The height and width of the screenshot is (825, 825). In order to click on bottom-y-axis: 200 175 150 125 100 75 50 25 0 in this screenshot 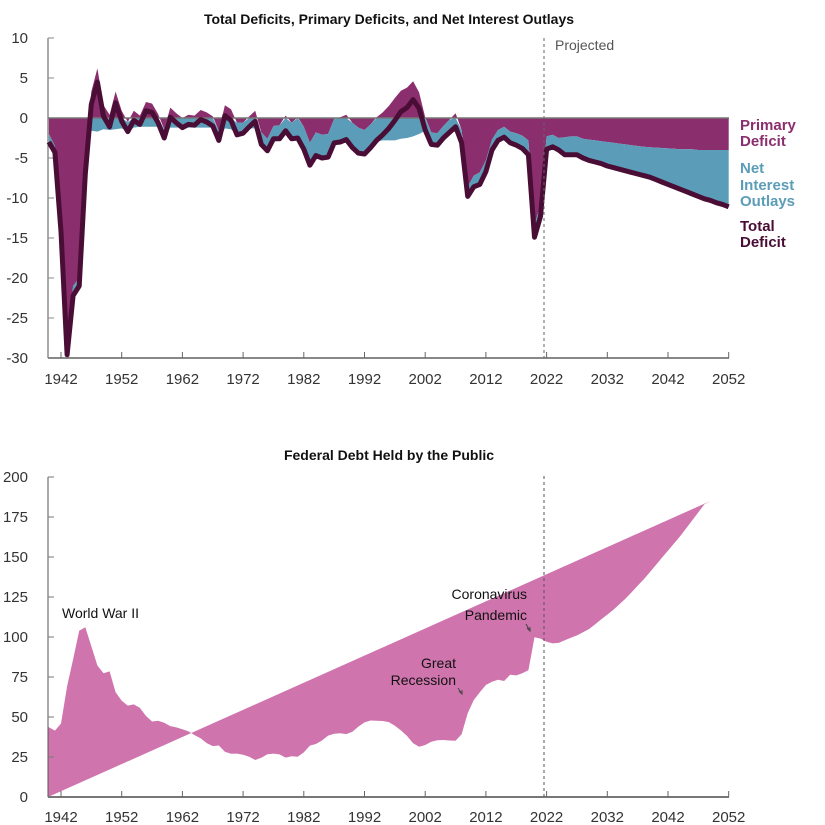, I will do `click(28, 637)`.